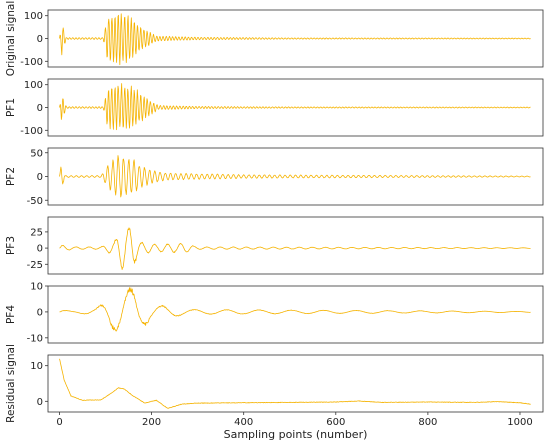 The width and height of the screenshot is (550, 444). Describe the element at coordinates (11, 314) in the screenshot. I see `y-axis-label: PF4` at that location.